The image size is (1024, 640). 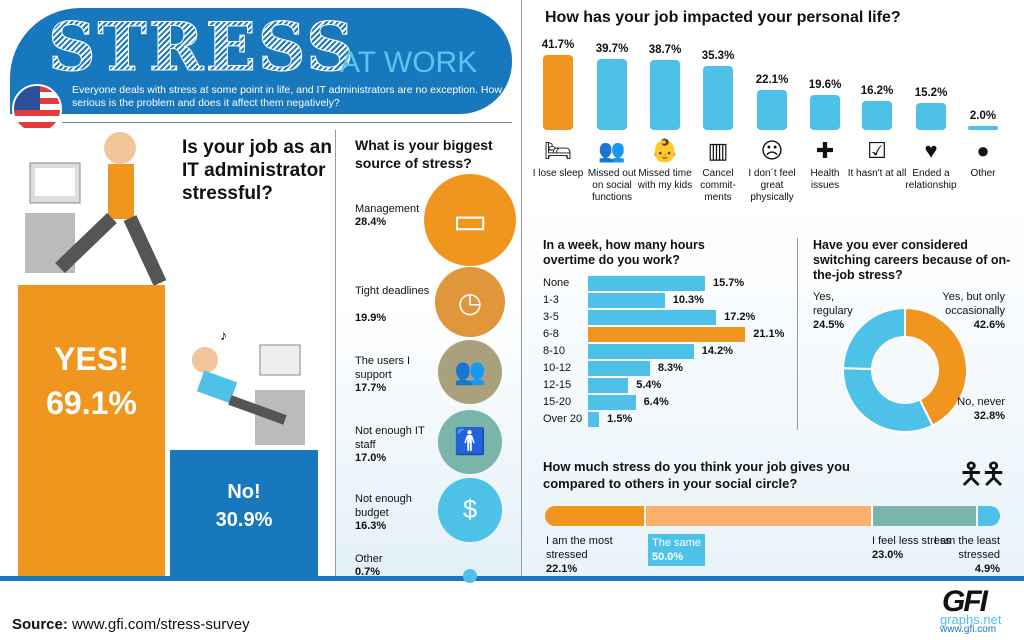 I want to click on overtime-category-label: 1-3, so click(x=551, y=300).